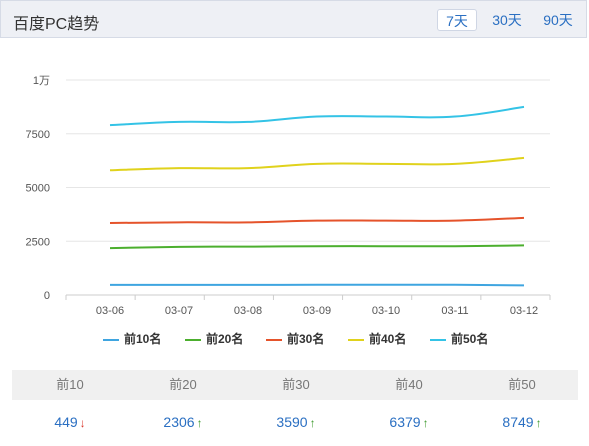 The height and width of the screenshot is (446, 589). I want to click on legend-item-top20: 前20名, so click(214, 339).